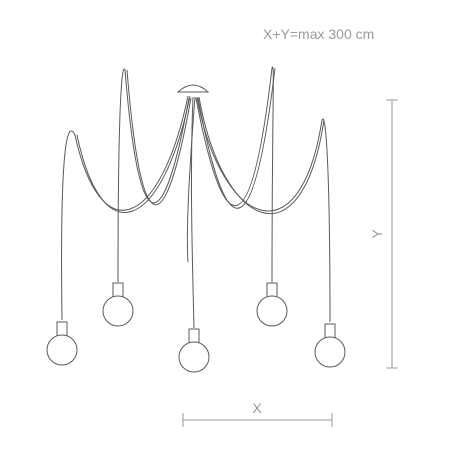 The width and height of the screenshot is (452, 452). I want to click on bulb-inner-right, so click(272, 304).